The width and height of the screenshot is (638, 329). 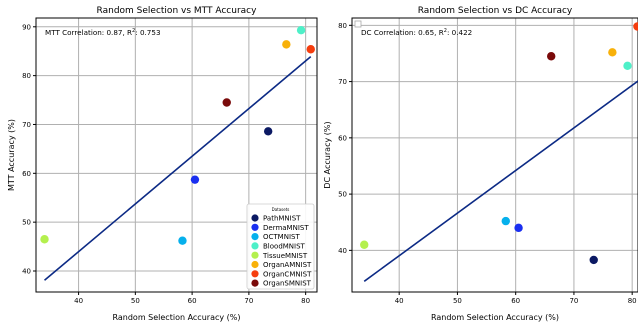 I want to click on legend-box-empty, so click(x=358, y=24).